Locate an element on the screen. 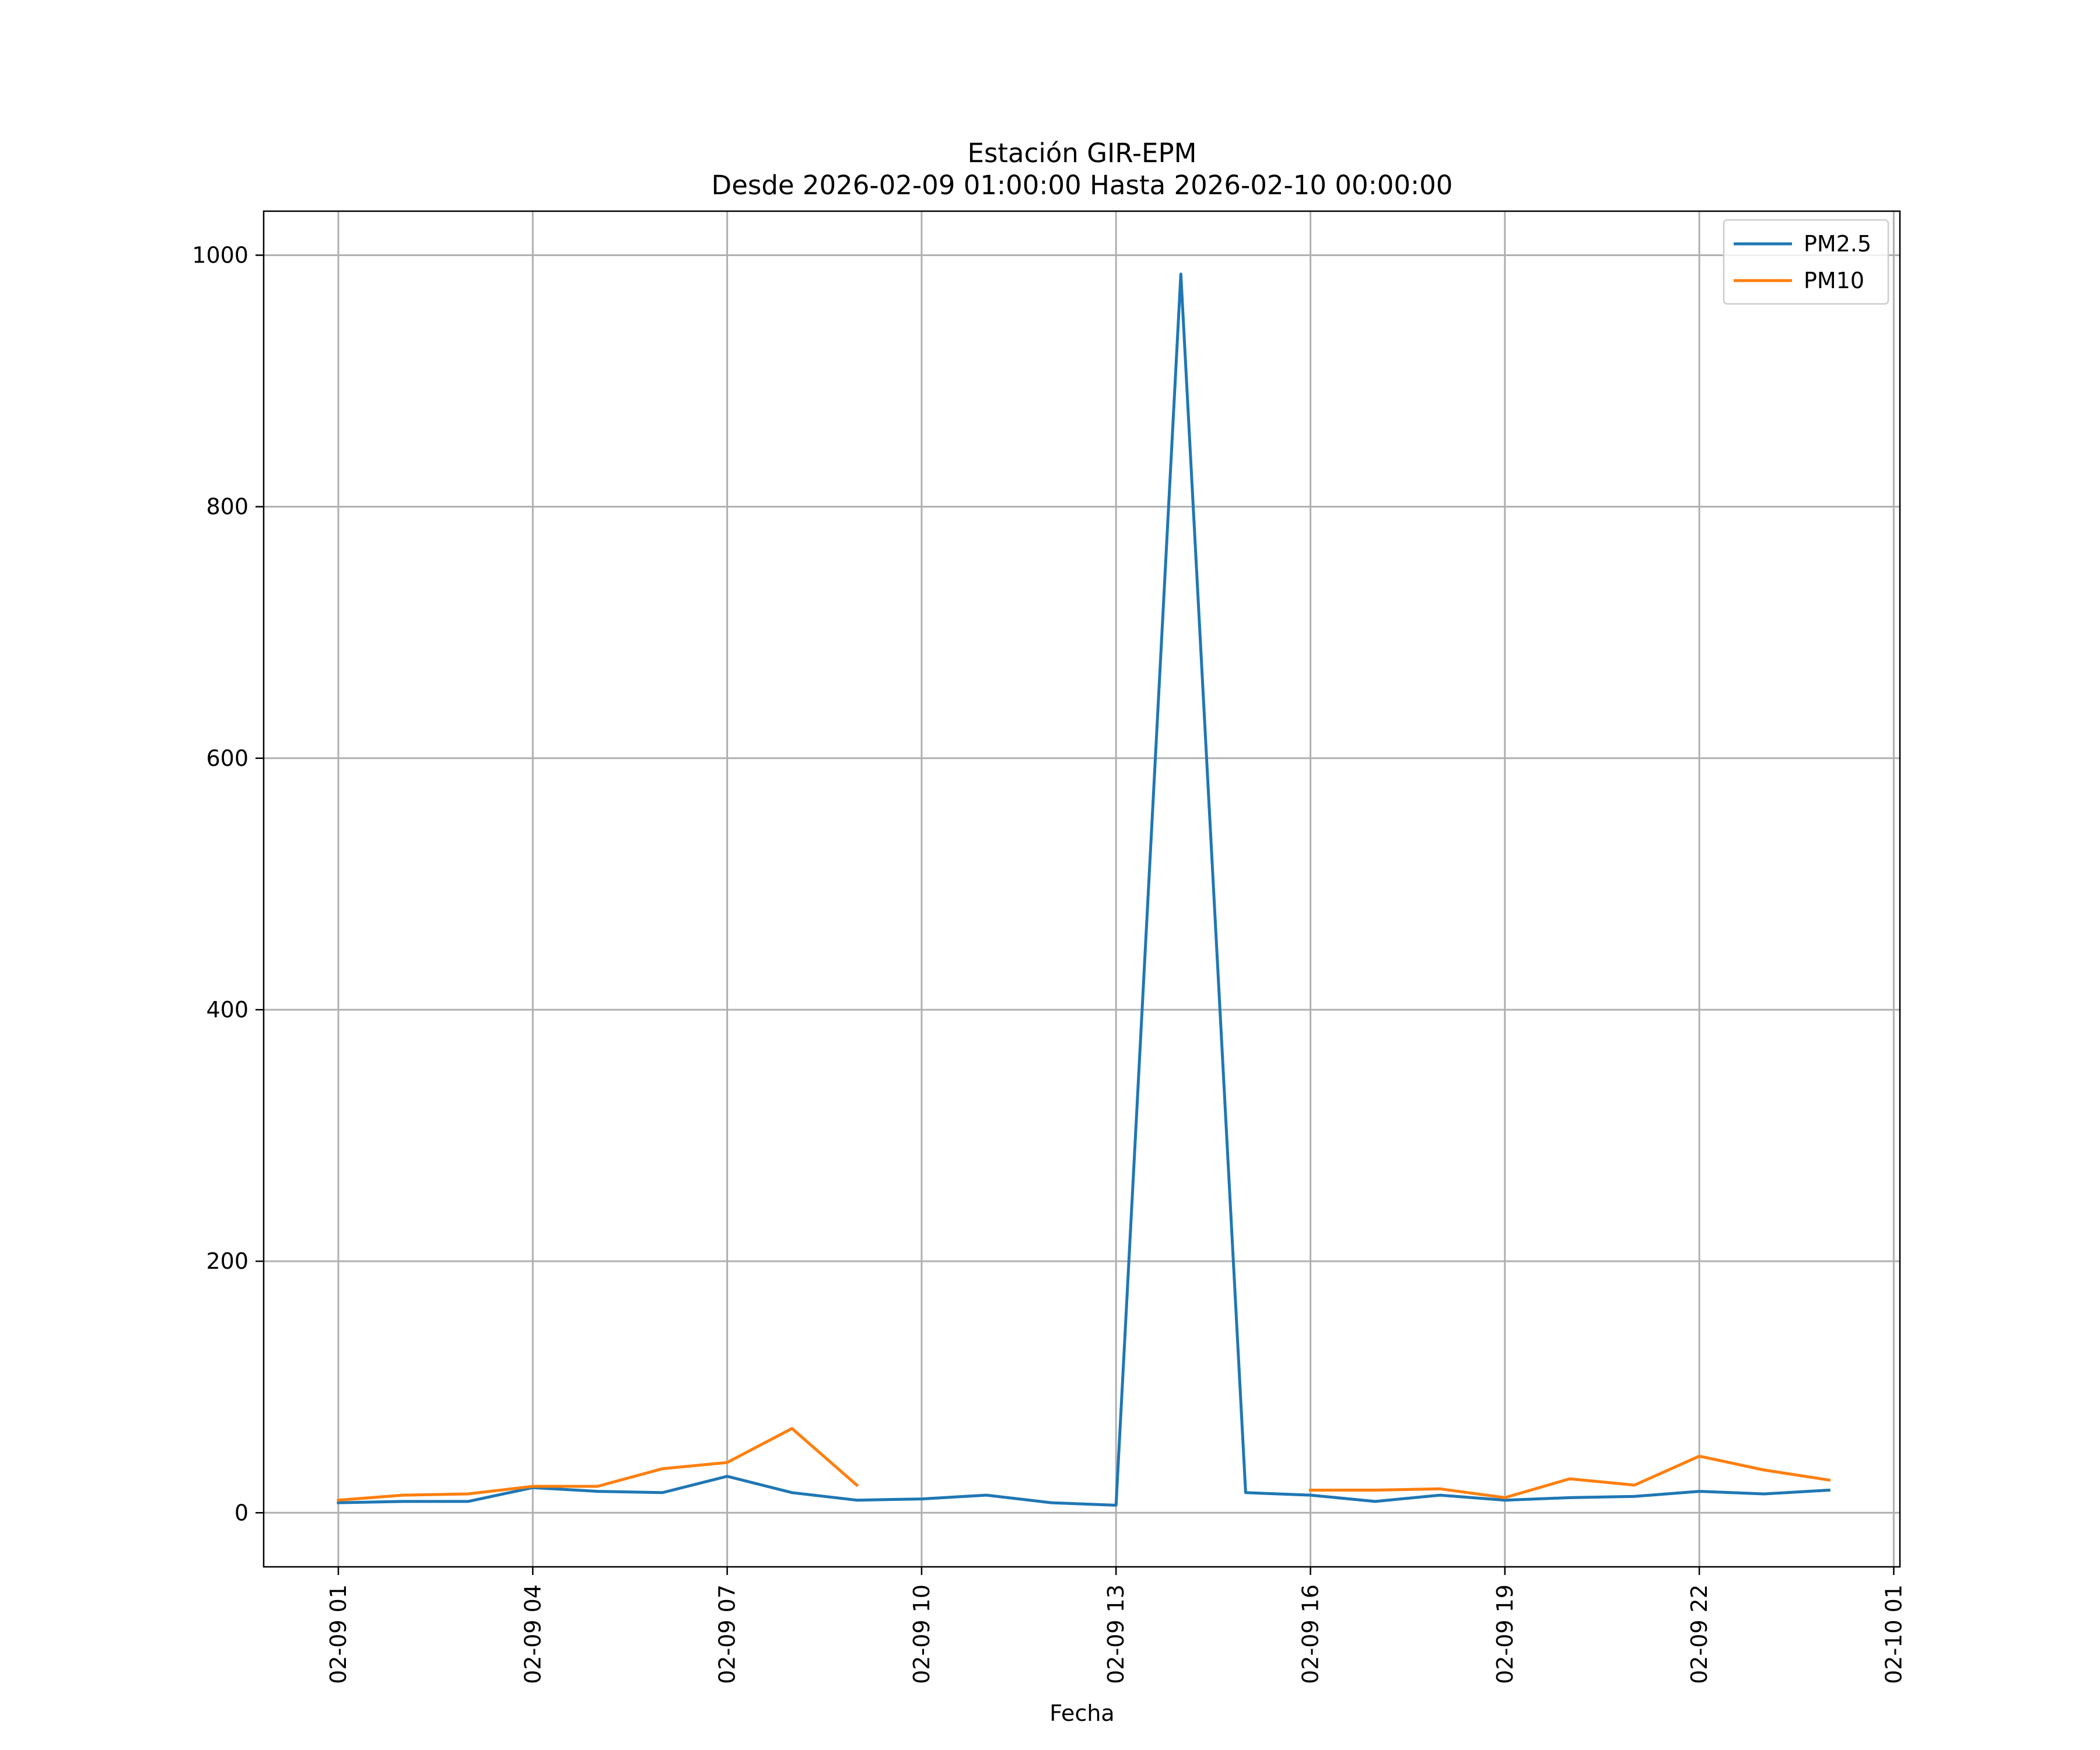 This screenshot has height=1750, width=2100. y-tick-label: 200 is located at coordinates (228, 1261).